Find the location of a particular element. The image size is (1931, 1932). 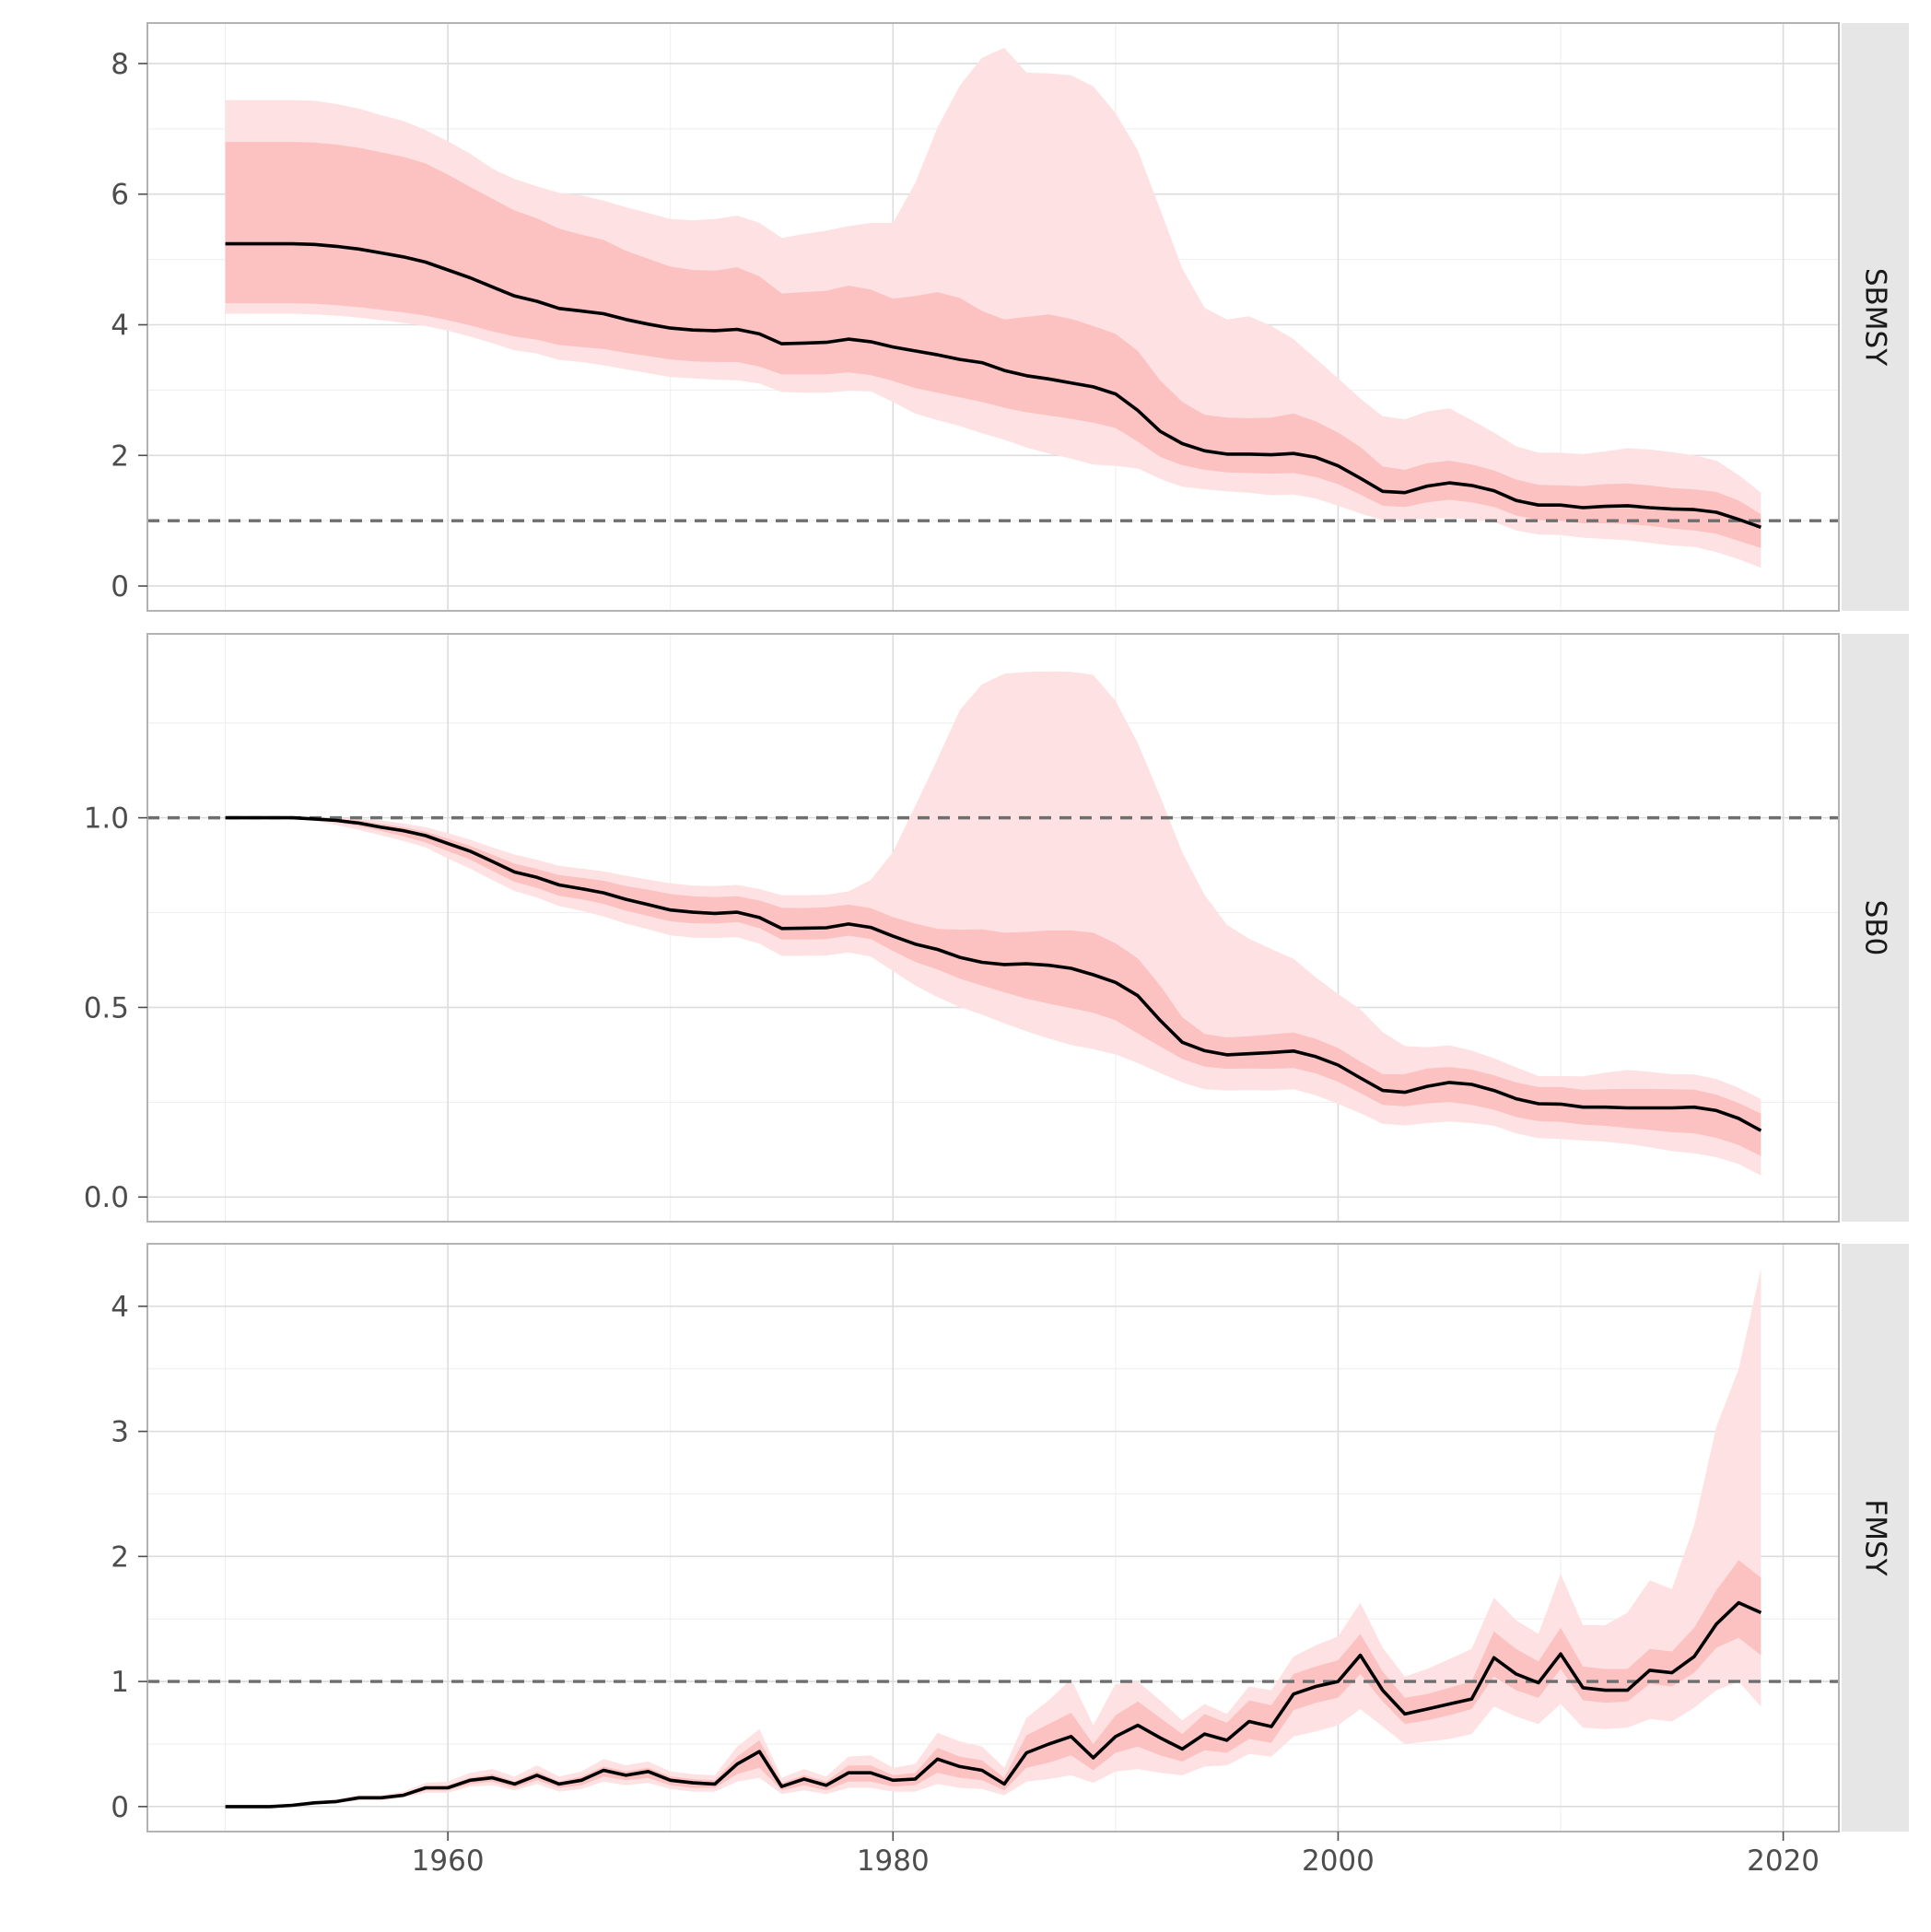

facet-label: SBMSY is located at coordinates (1875, 317).